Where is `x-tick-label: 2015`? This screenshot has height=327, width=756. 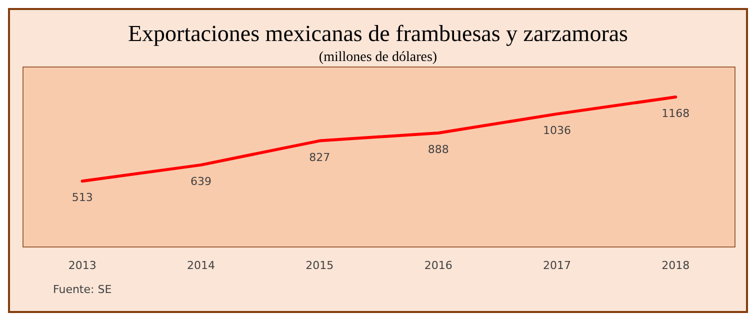
x-tick-label: 2015 is located at coordinates (320, 265).